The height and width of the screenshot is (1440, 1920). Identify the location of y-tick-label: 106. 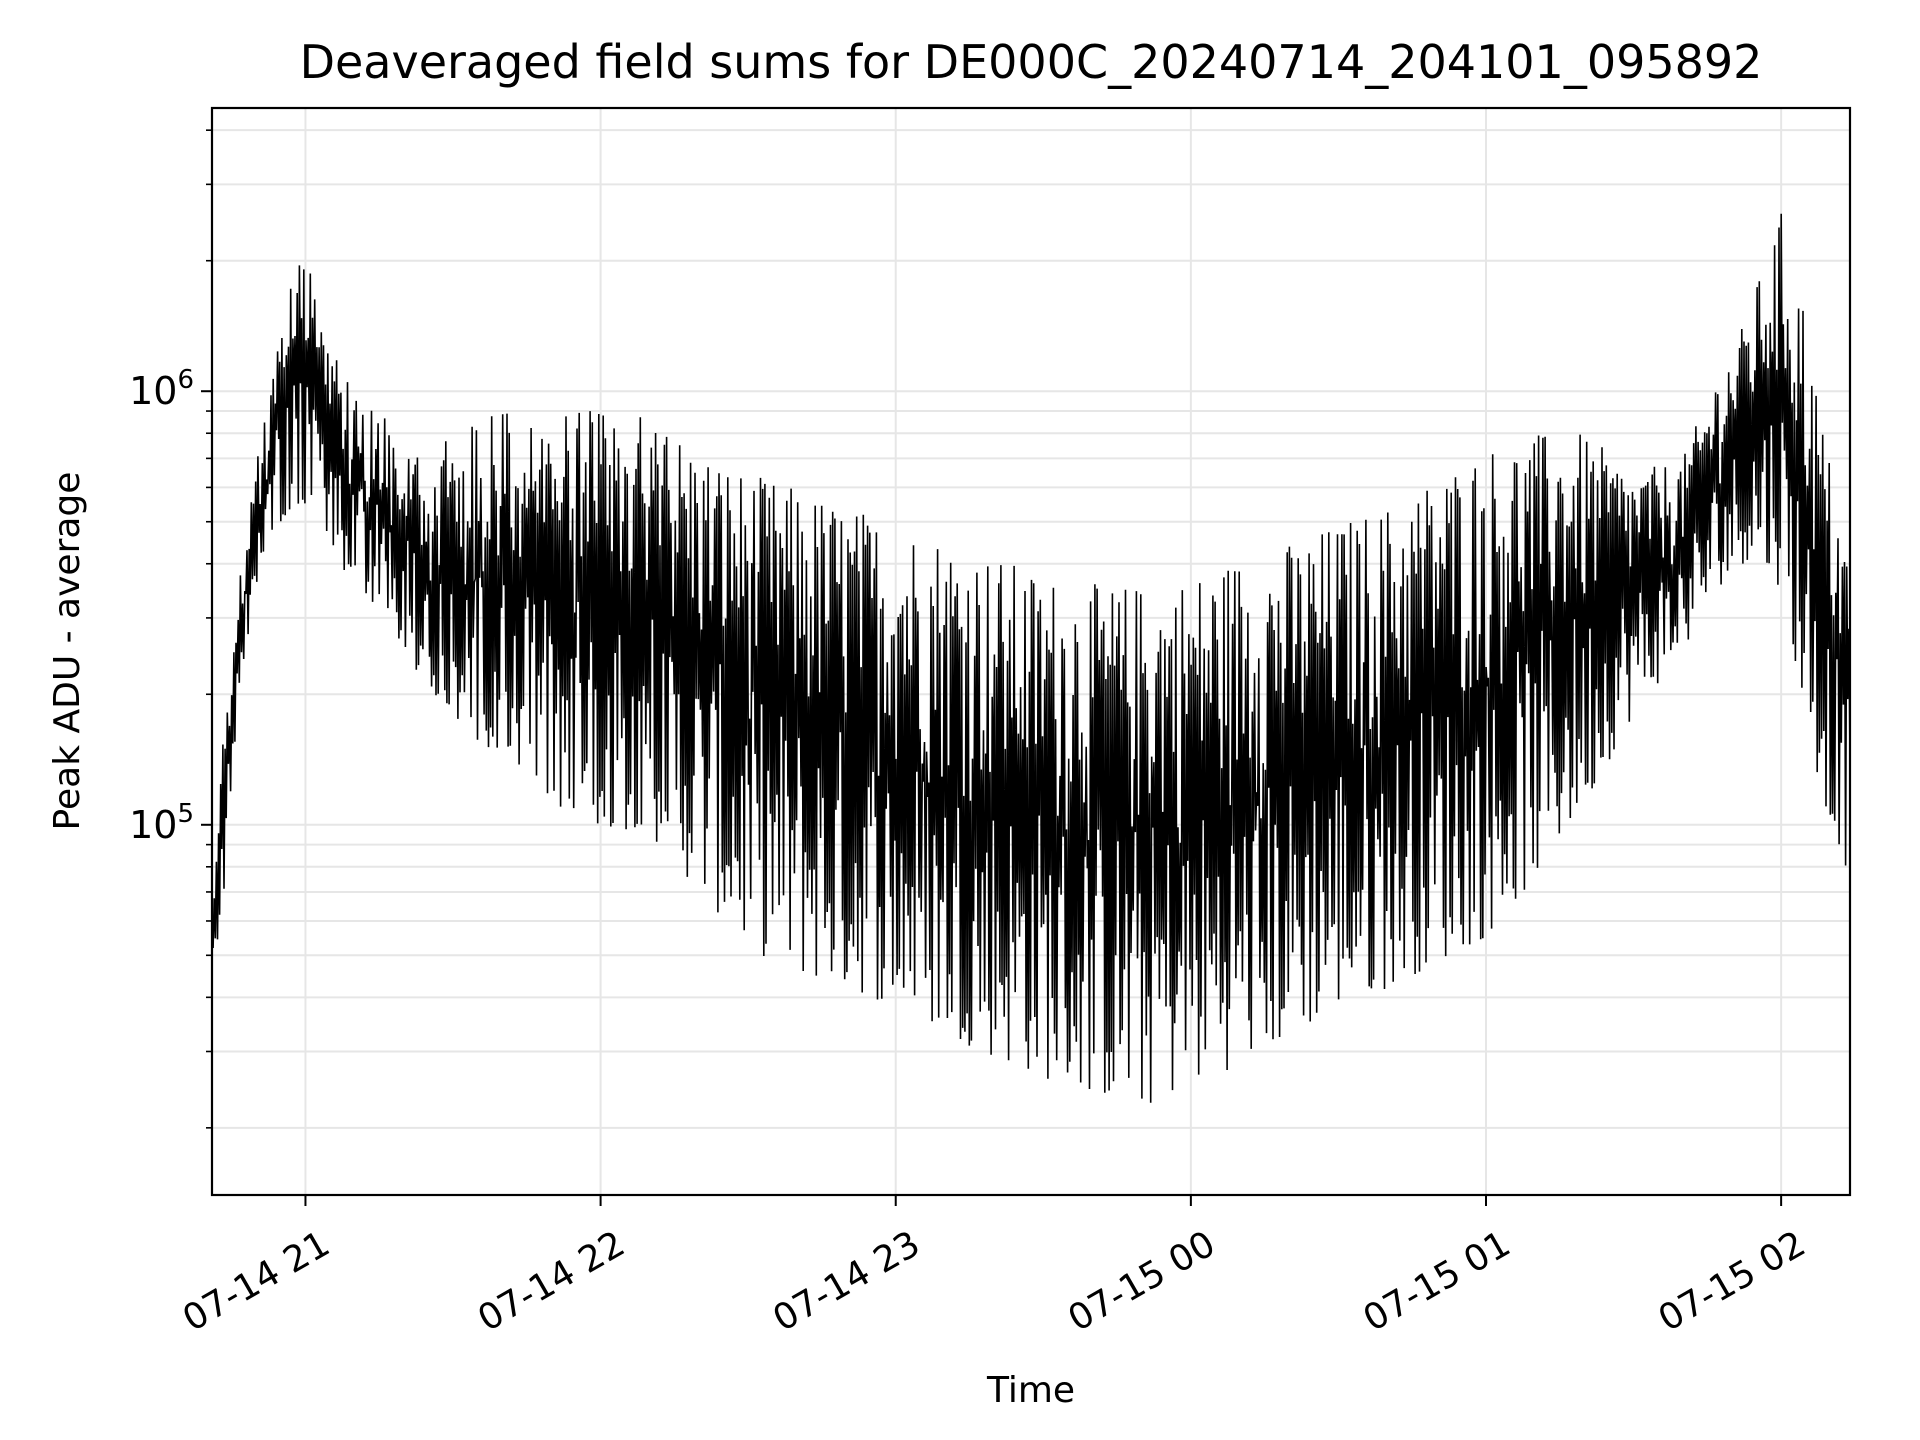
(161, 389).